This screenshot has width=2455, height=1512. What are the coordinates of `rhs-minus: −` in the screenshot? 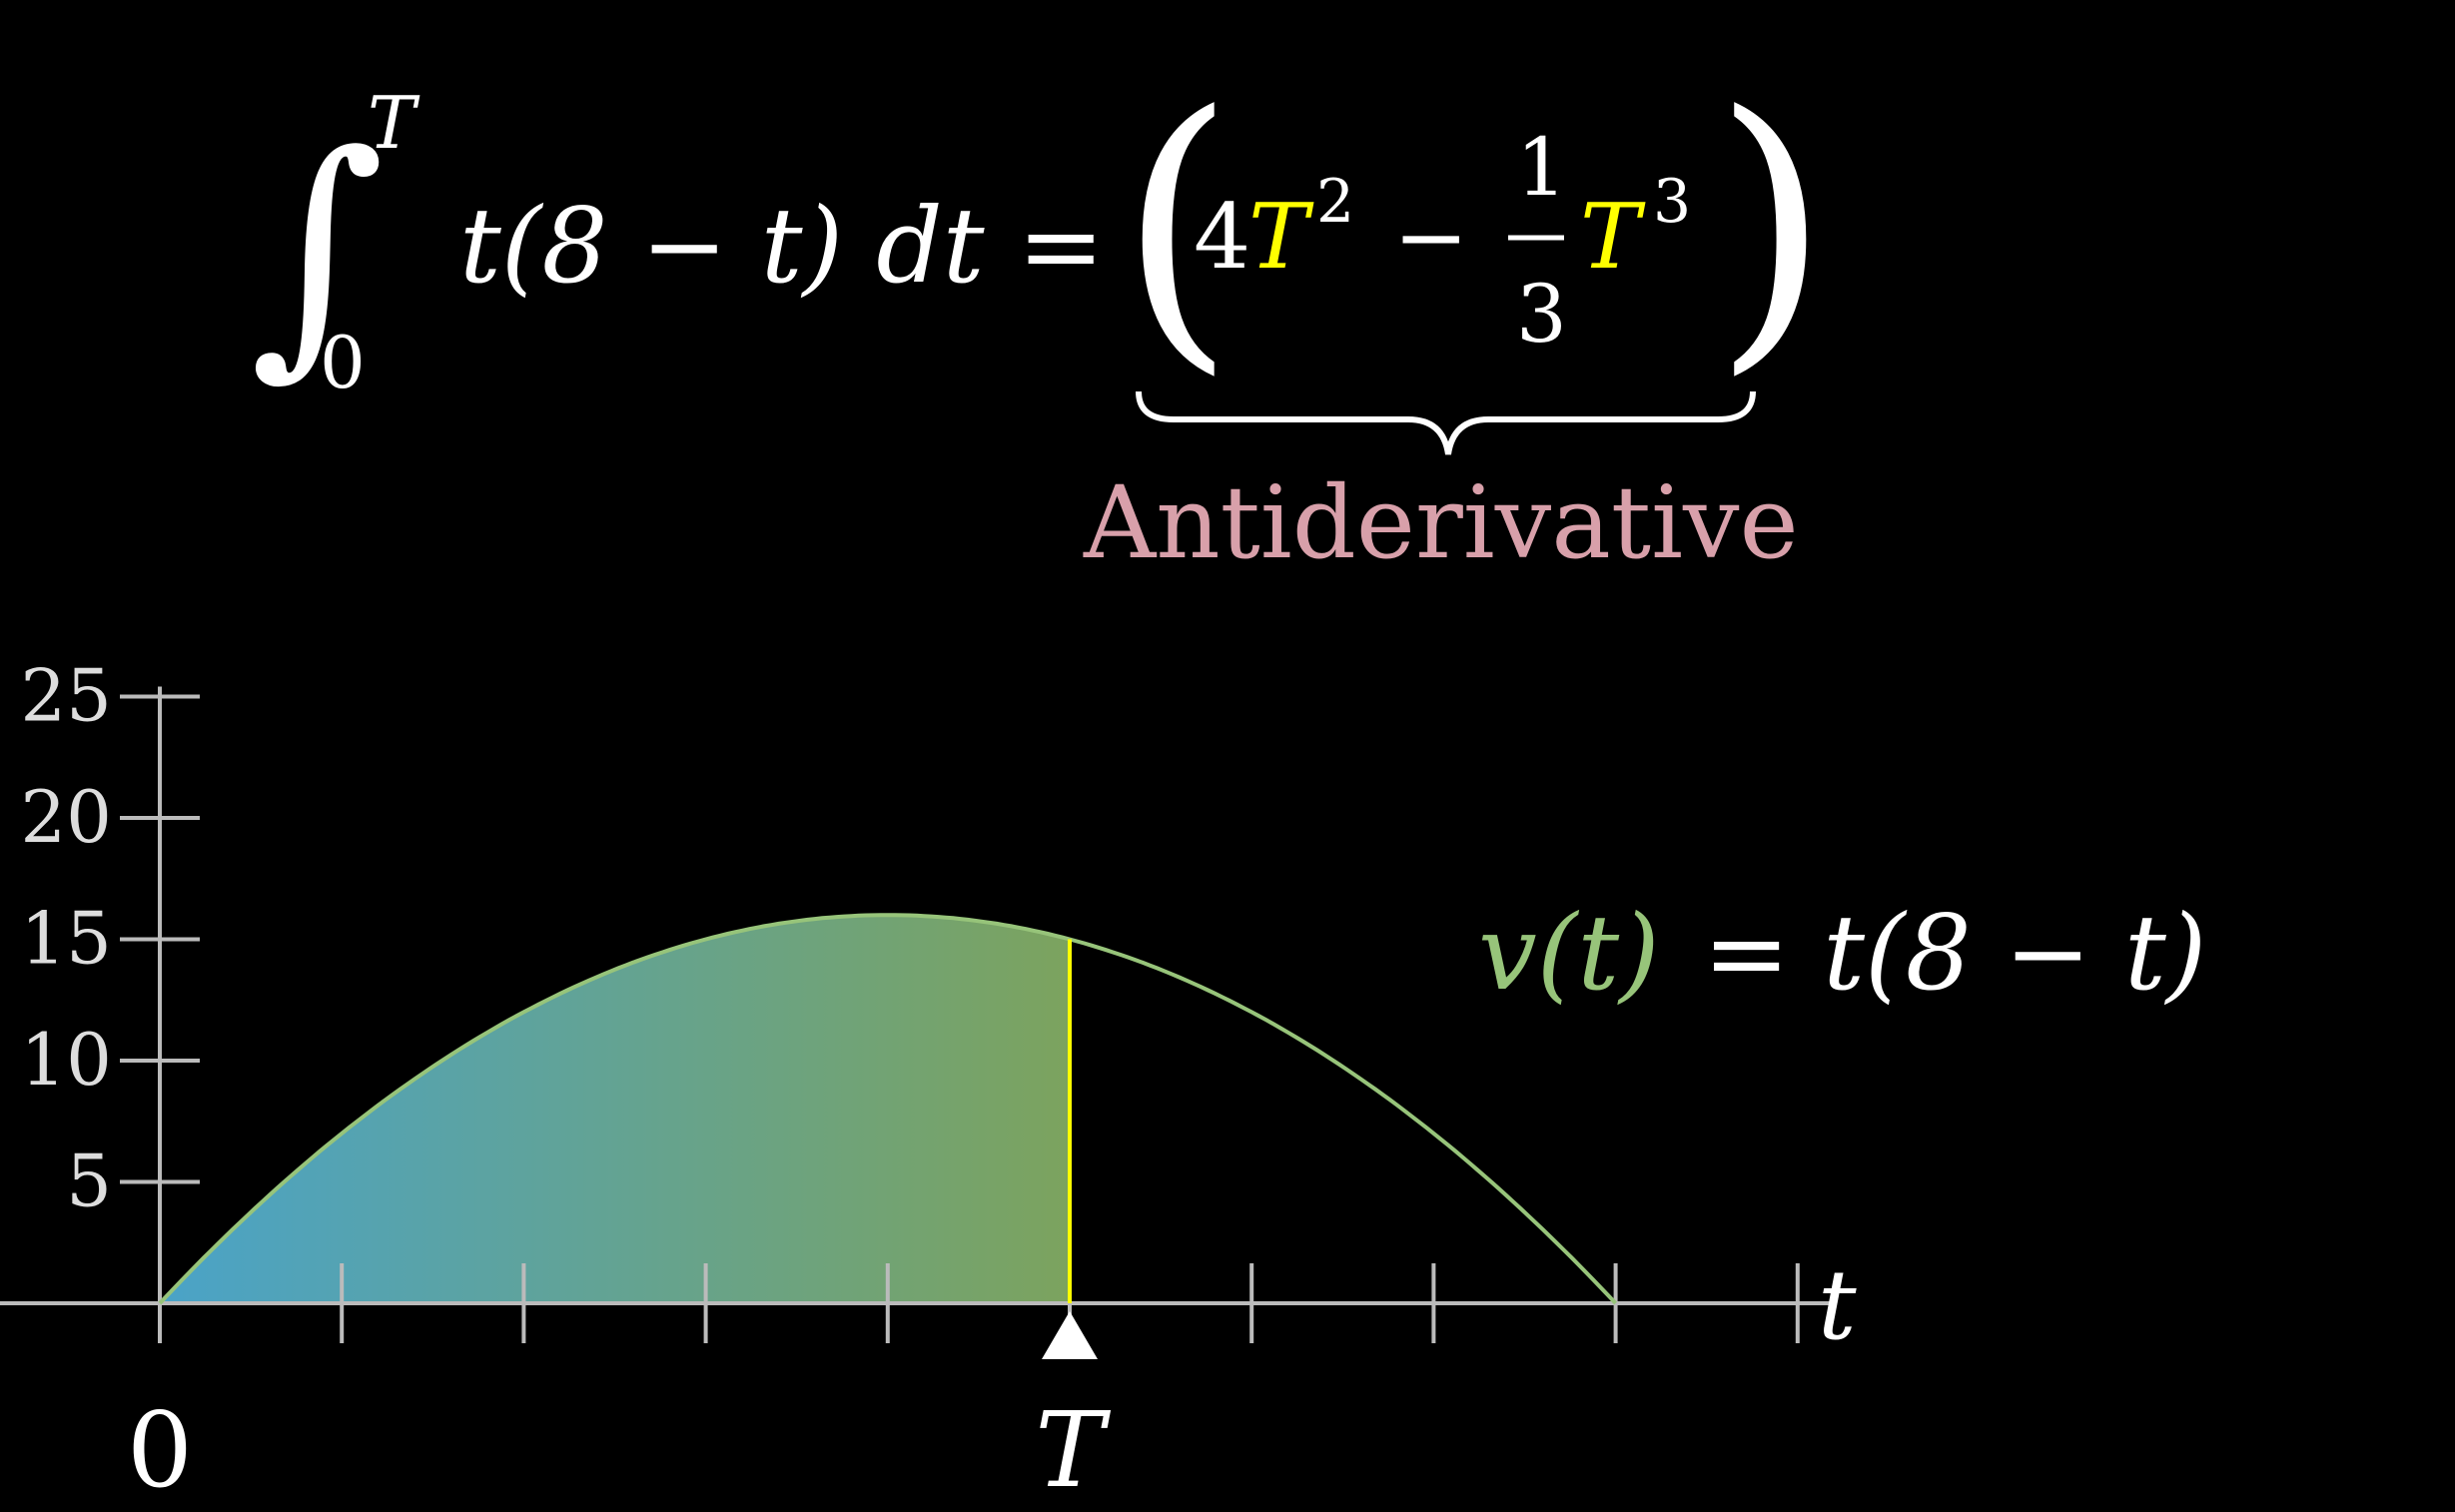 It's located at (1430, 237).